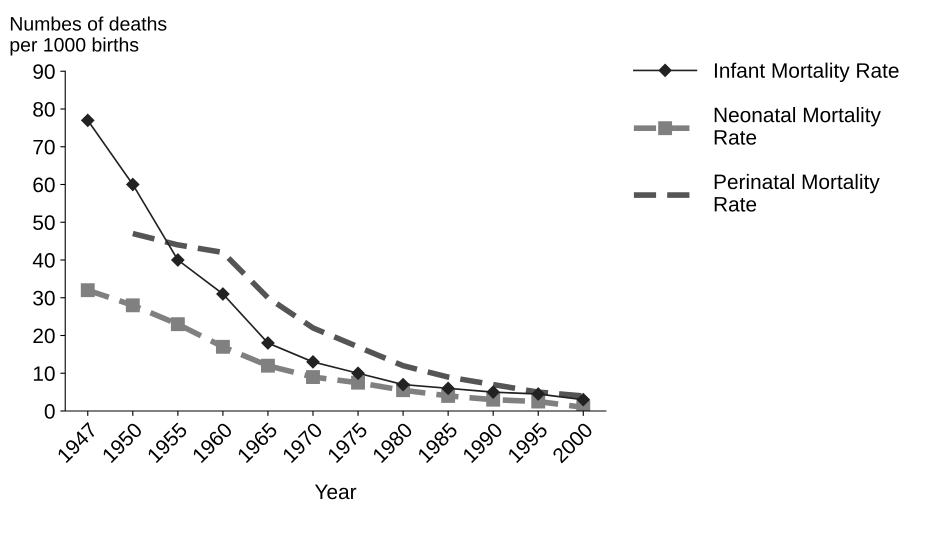 The height and width of the screenshot is (548, 932). What do you see at coordinates (44, 184) in the screenshot?
I see `y-tick-label: 60` at bounding box center [44, 184].